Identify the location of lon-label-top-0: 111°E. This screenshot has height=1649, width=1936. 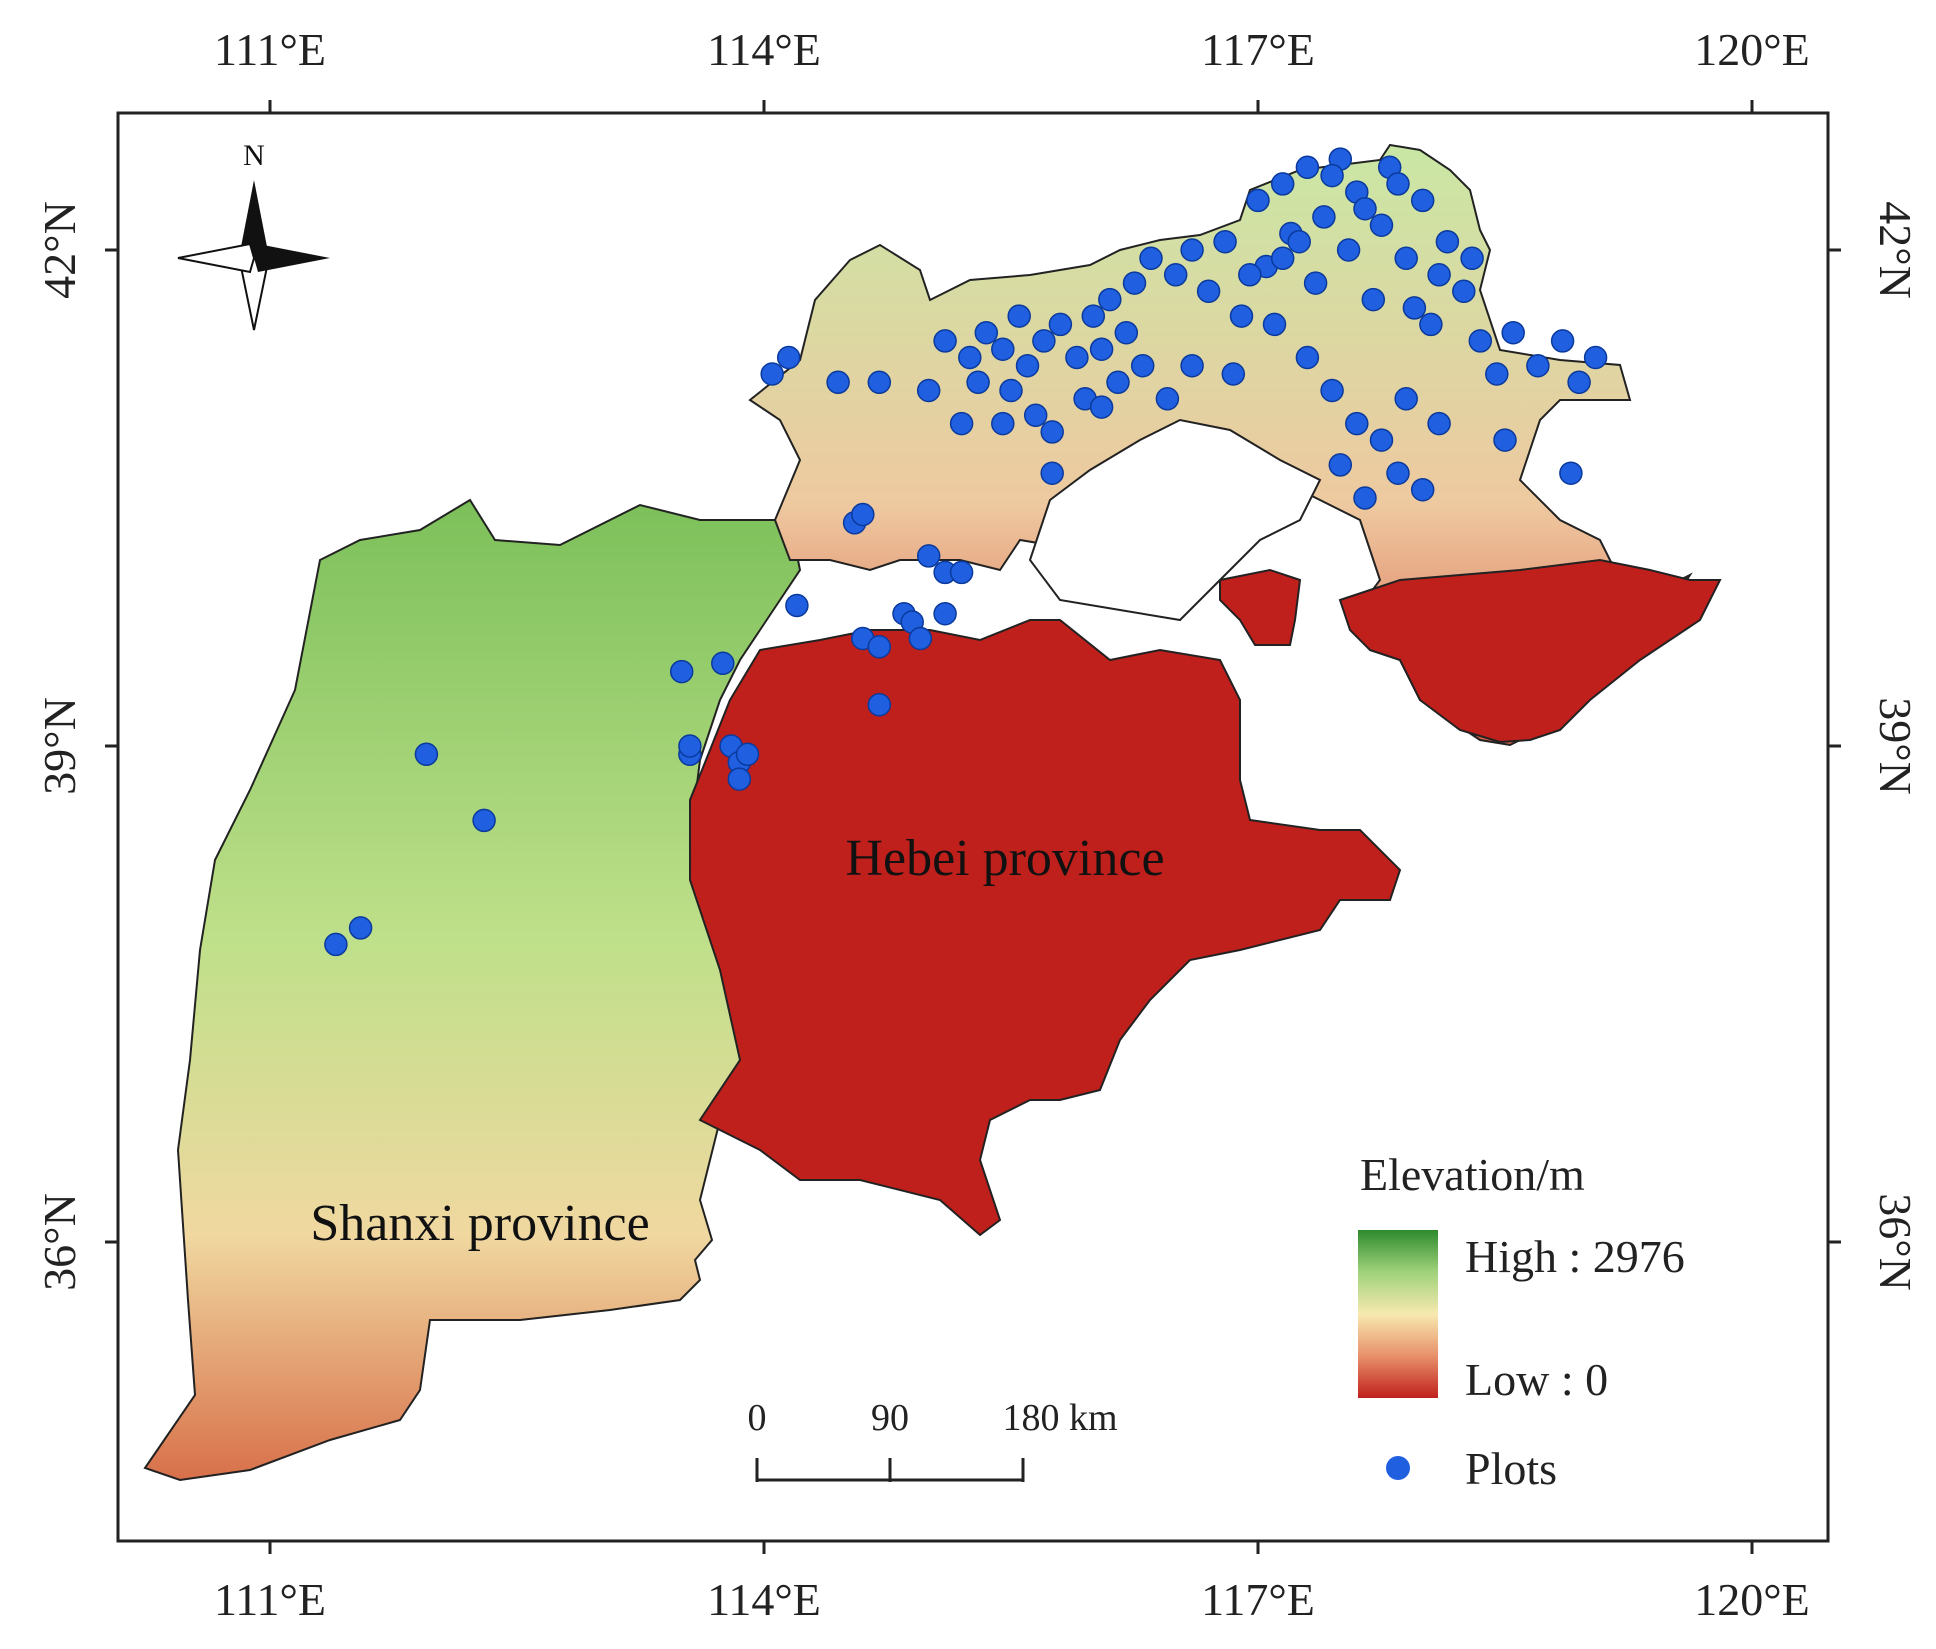
(270, 49).